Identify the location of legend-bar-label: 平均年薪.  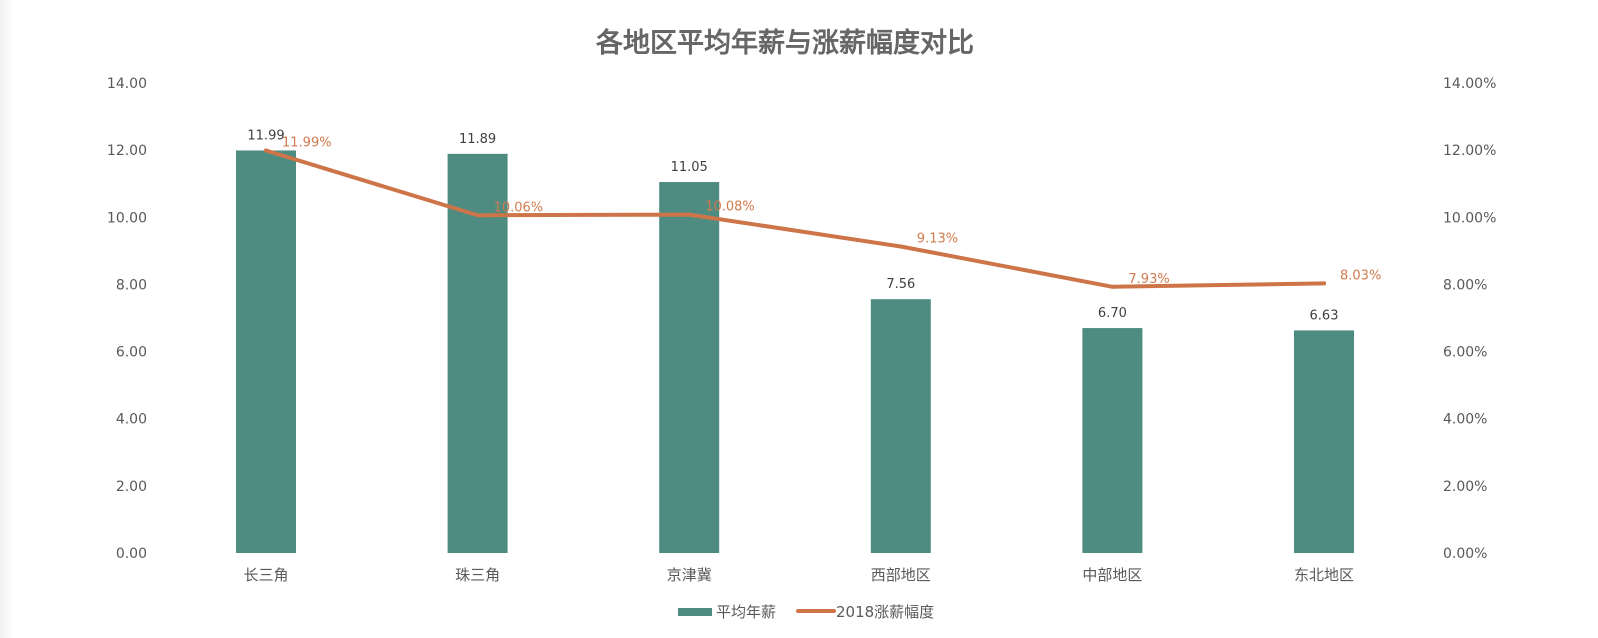
(746, 612).